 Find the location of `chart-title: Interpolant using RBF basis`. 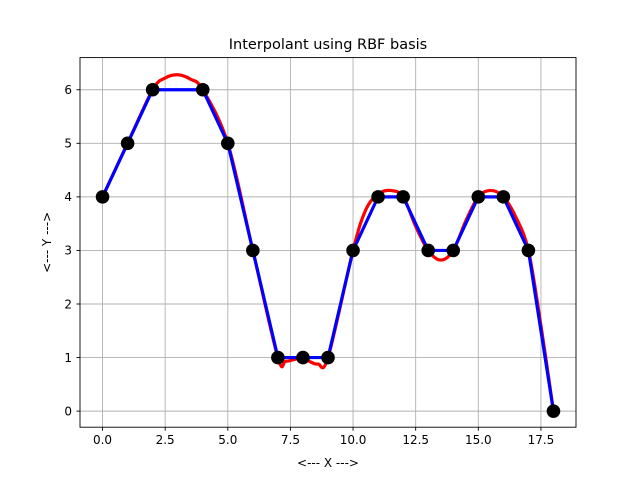

chart-title: Interpolant using RBF basis is located at coordinates (328, 45).